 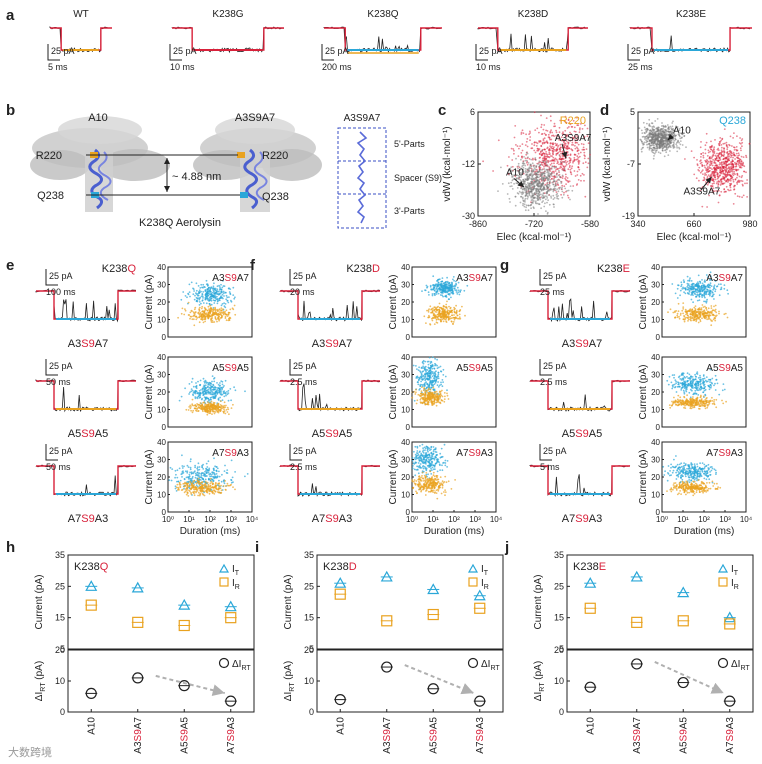 What do you see at coordinates (58, 467) in the screenshot?
I see `scale-time: 50 ms` at bounding box center [58, 467].